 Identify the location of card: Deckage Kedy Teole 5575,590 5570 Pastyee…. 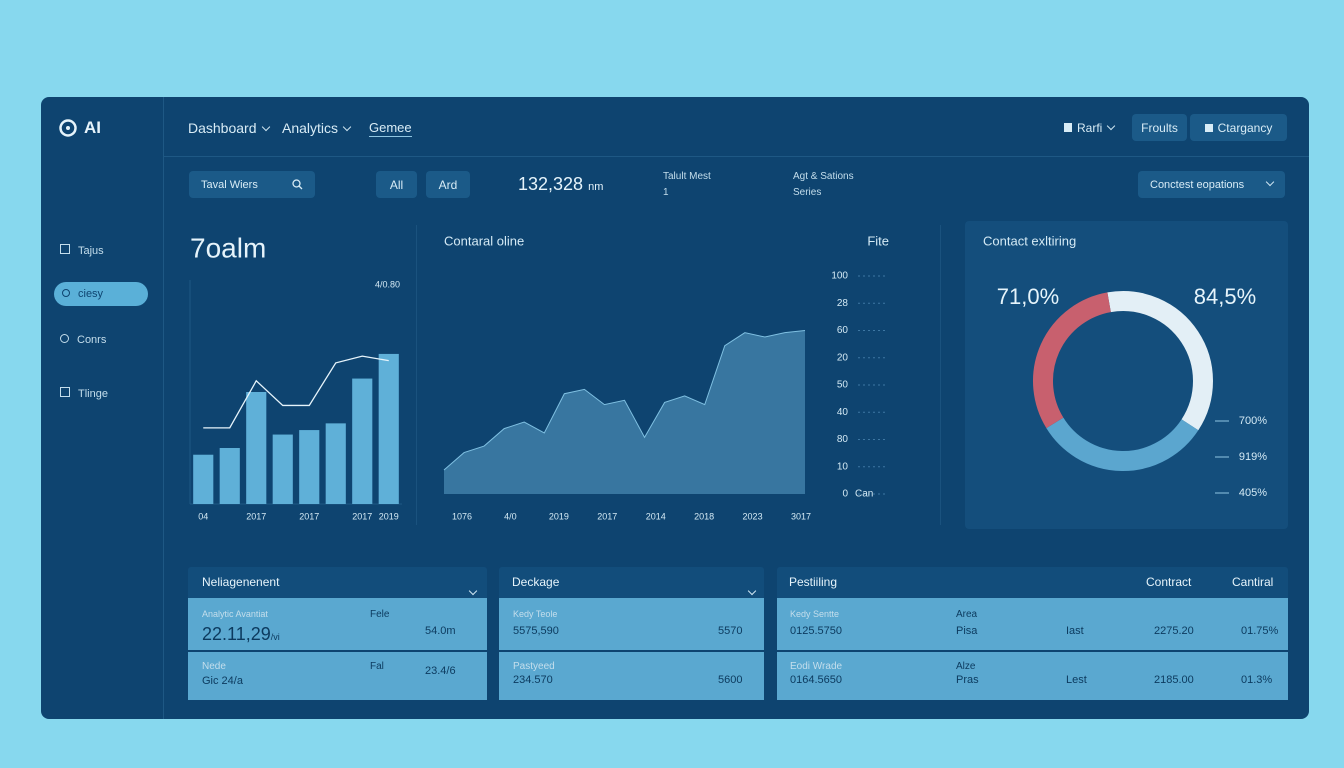
(631, 633).